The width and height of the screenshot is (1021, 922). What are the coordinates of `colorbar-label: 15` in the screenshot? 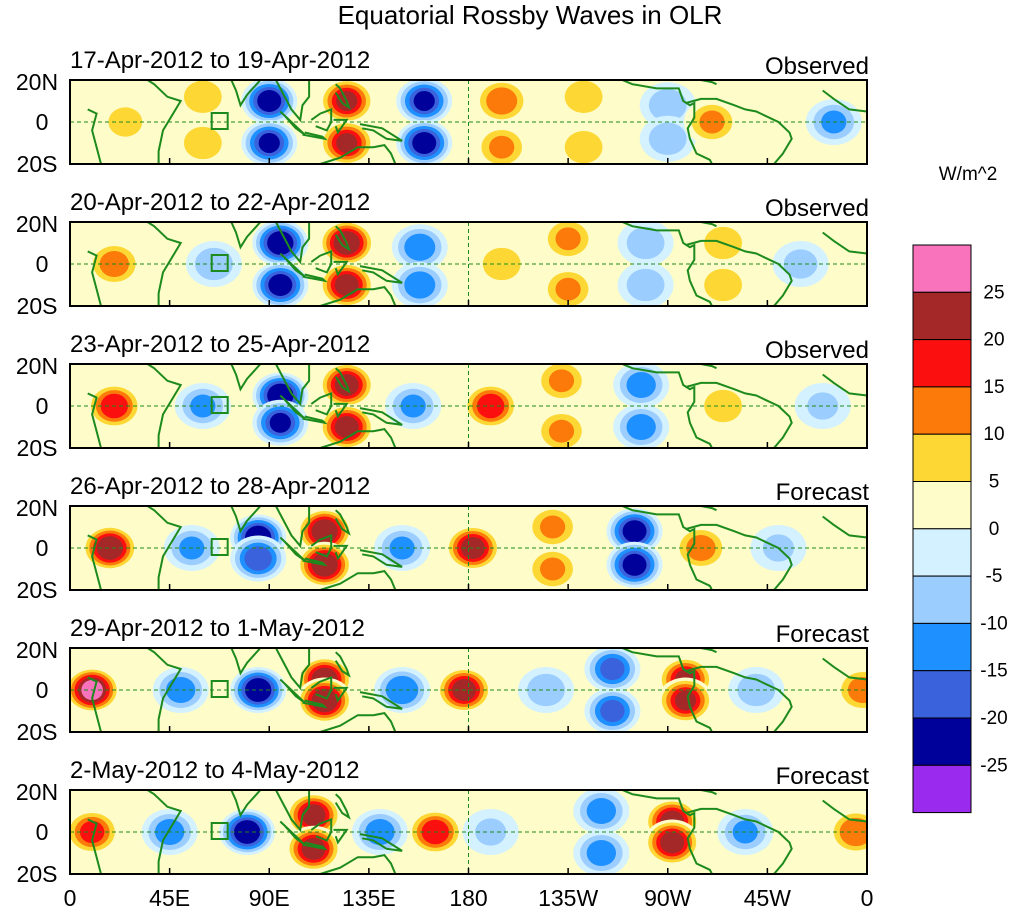 It's located at (993, 387).